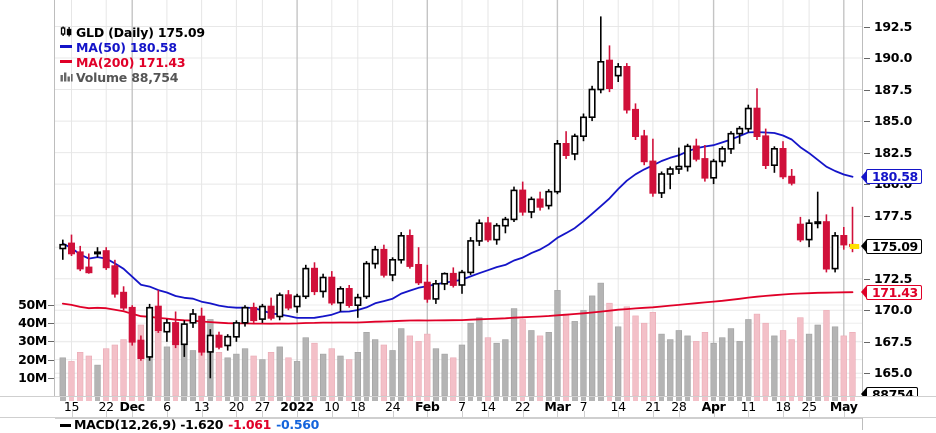 The width and height of the screenshot is (936, 433). Describe the element at coordinates (893, 341) in the screenshot. I see `price-tick-label: 167.5` at that location.